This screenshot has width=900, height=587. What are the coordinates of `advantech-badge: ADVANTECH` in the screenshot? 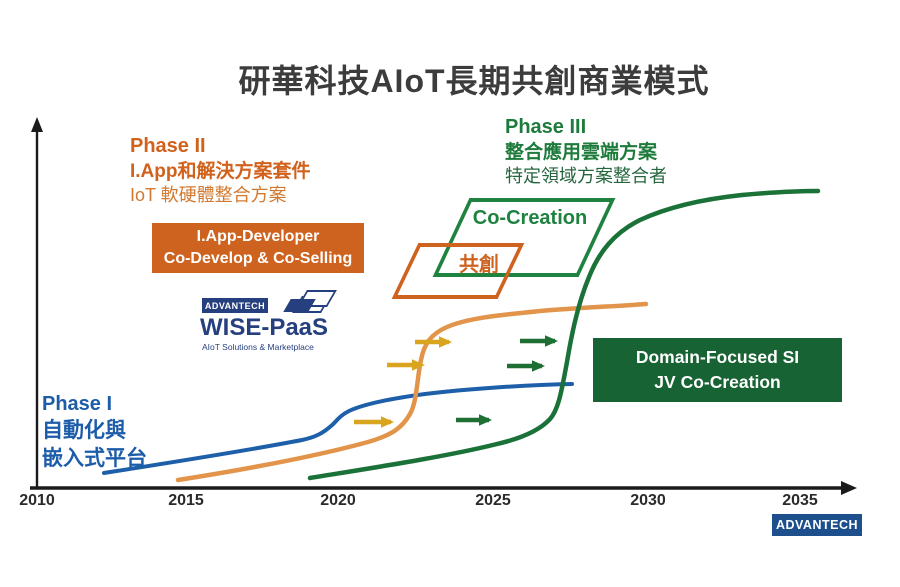 It's located at (235, 305).